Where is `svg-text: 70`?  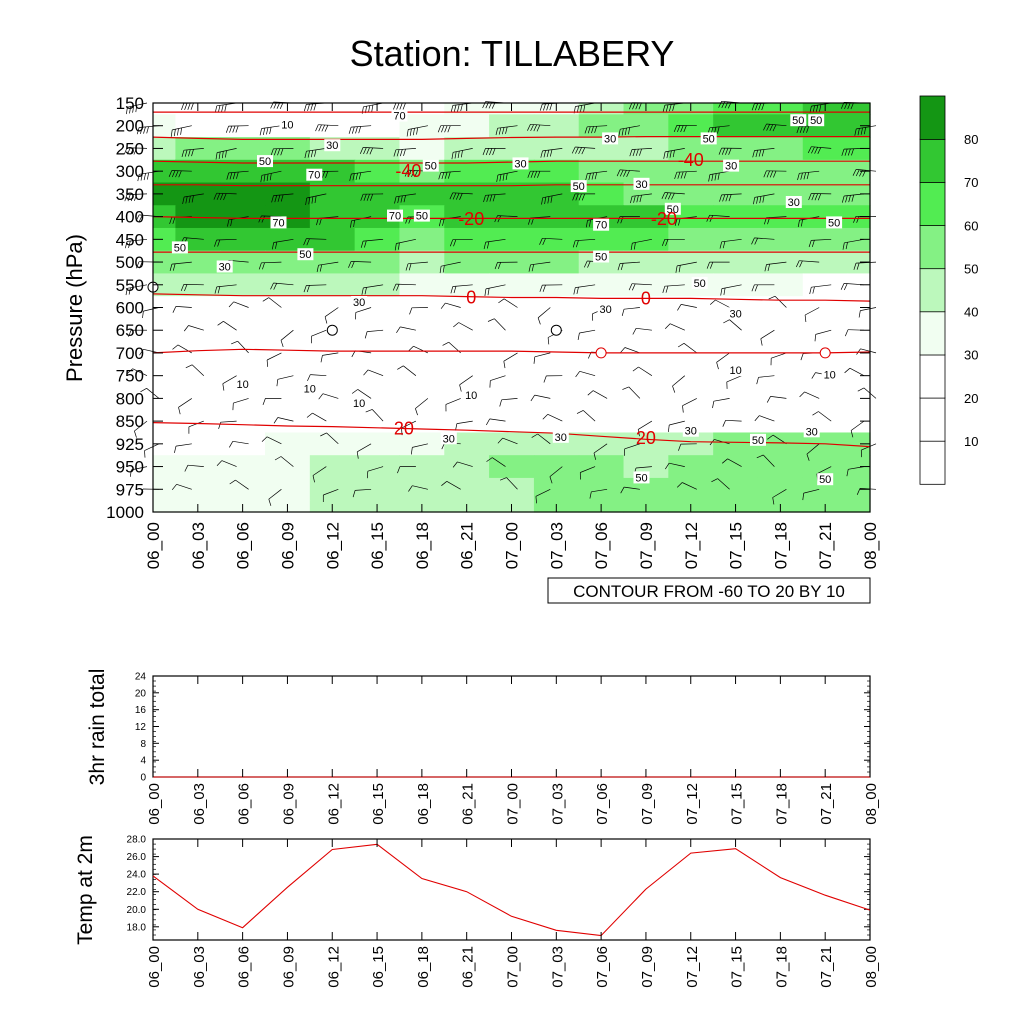 svg-text: 70 is located at coordinates (395, 217).